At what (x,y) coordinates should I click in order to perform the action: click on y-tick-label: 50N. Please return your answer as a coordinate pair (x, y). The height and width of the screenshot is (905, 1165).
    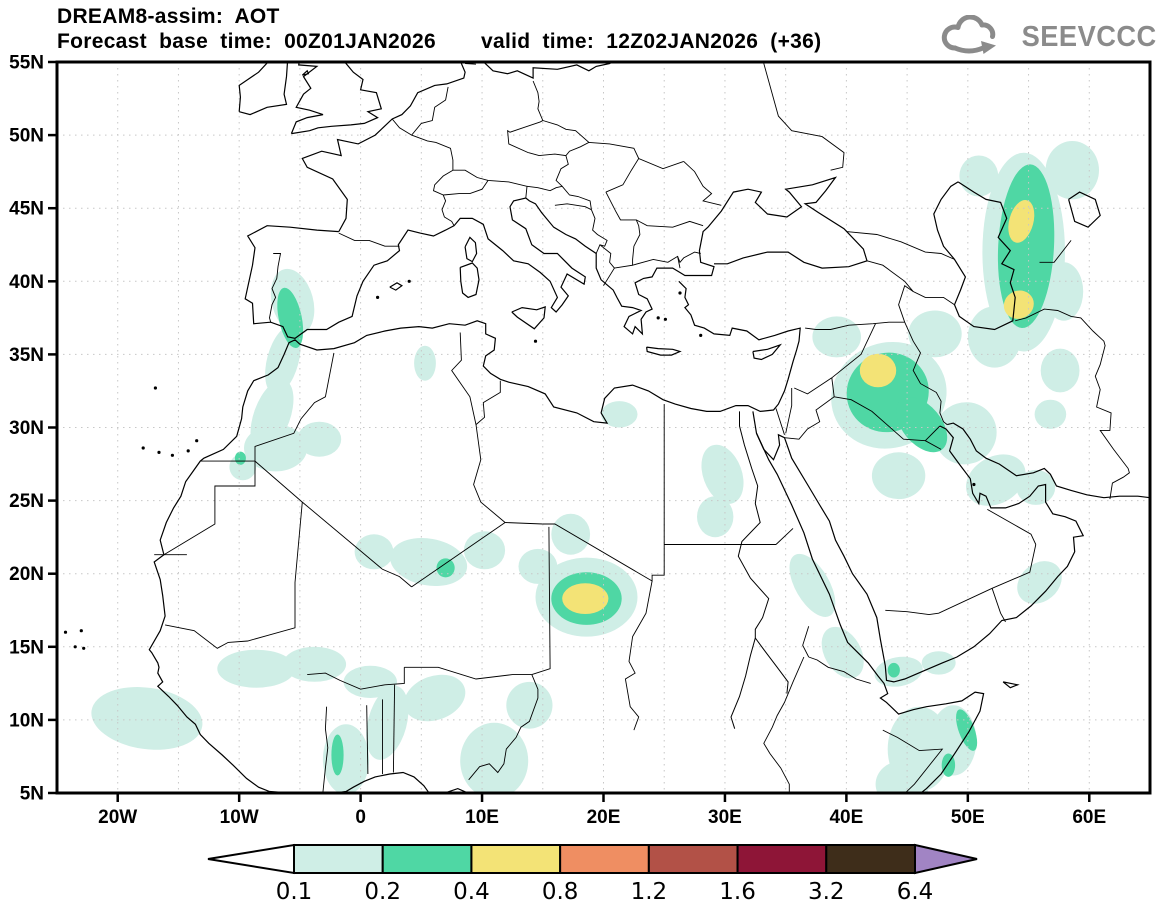
    Looking at the image, I should click on (26, 136).